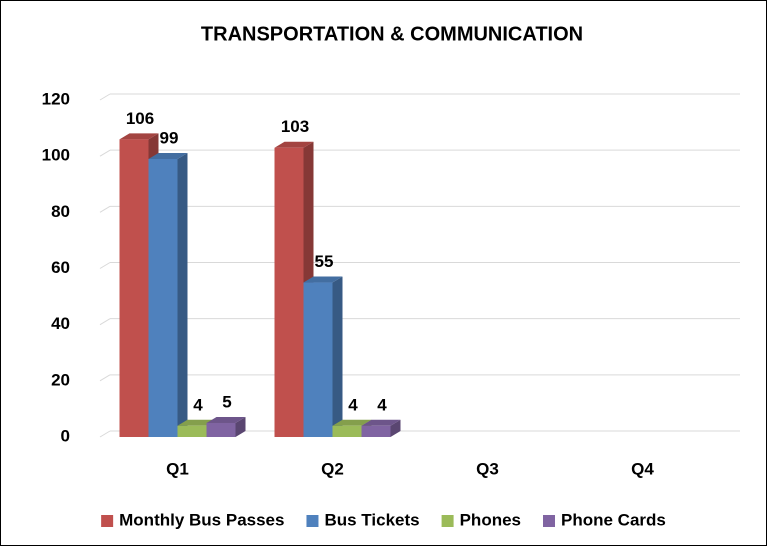 This screenshot has height=546, width=767. Describe the element at coordinates (177, 468) in the screenshot. I see `x-tick-label: Q1` at that location.